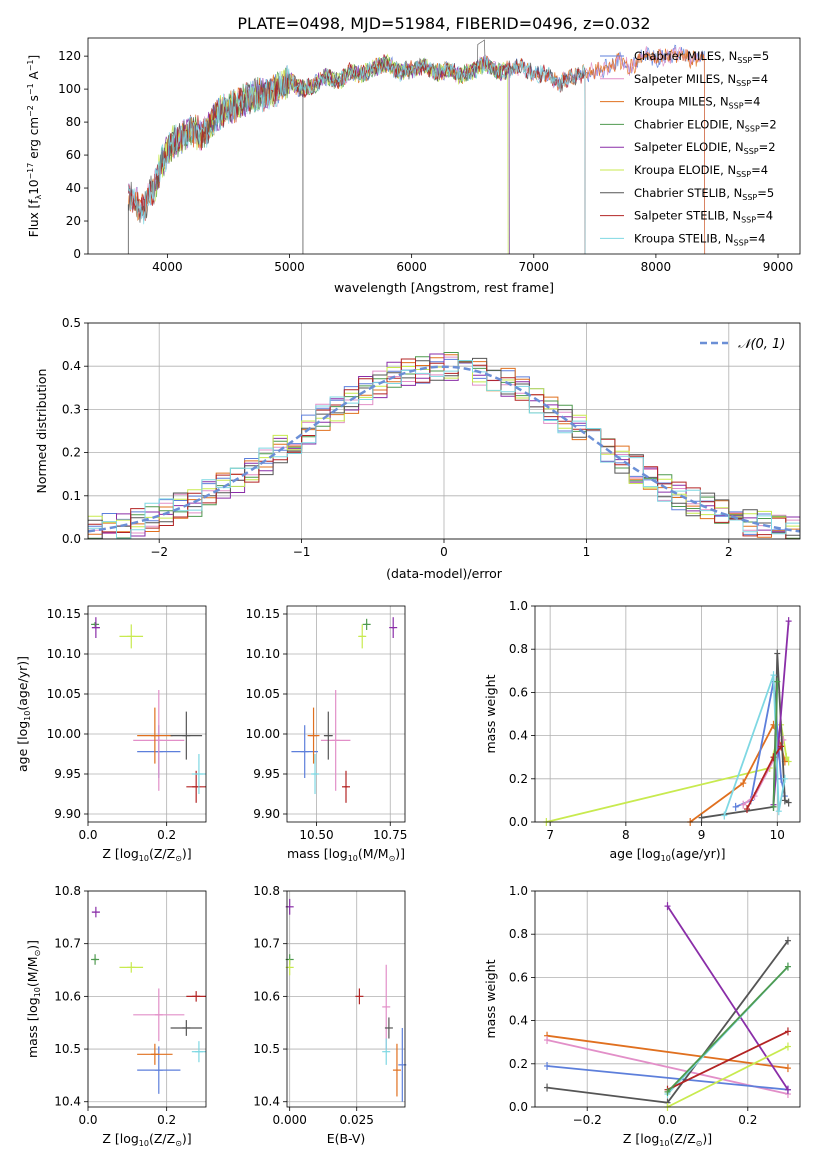 This screenshot has height=1174, width=819. What do you see at coordinates (778, 267) in the screenshot?
I see `x-tick-label: 9000` at bounding box center [778, 267].